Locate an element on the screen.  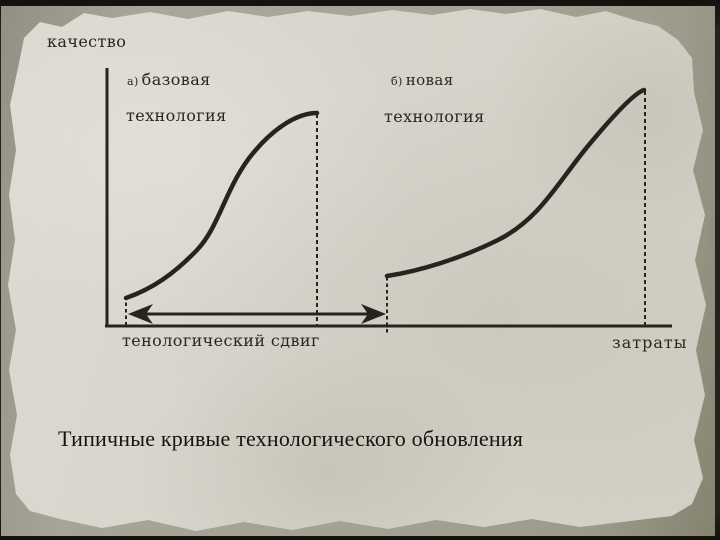
curve-b is located at coordinates (515, 183).